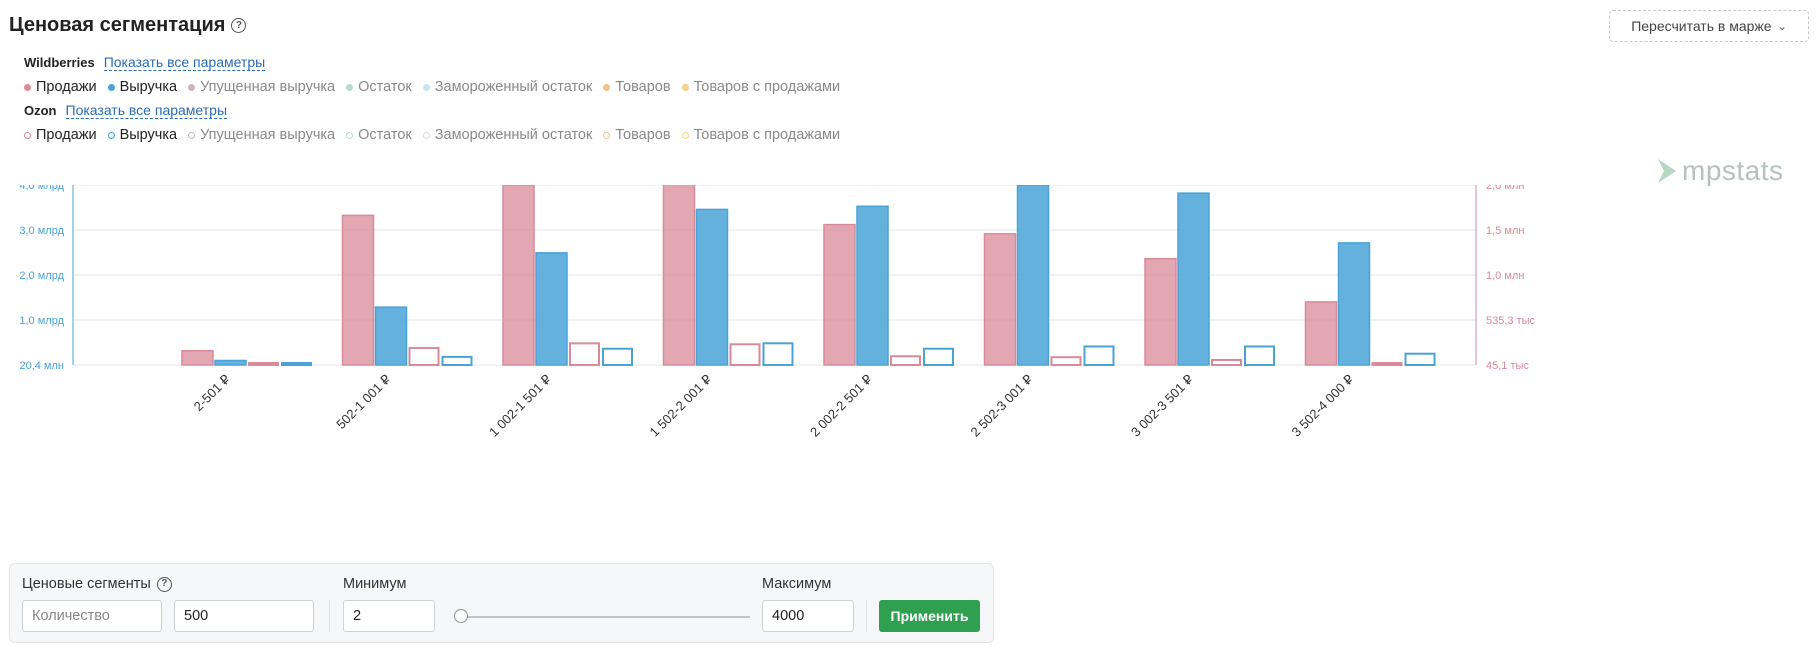 The height and width of the screenshot is (651, 1819). Describe the element at coordinates (841, 406) in the screenshot. I see `x-tick-label: 2 002-2 501 ₽` at that location.